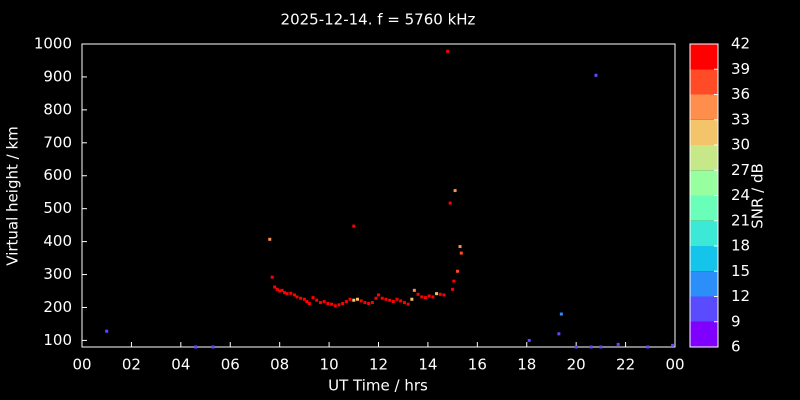 This screenshot has height=400, width=800. I want to click on colorbar-tick-label: 36, so click(740, 94).